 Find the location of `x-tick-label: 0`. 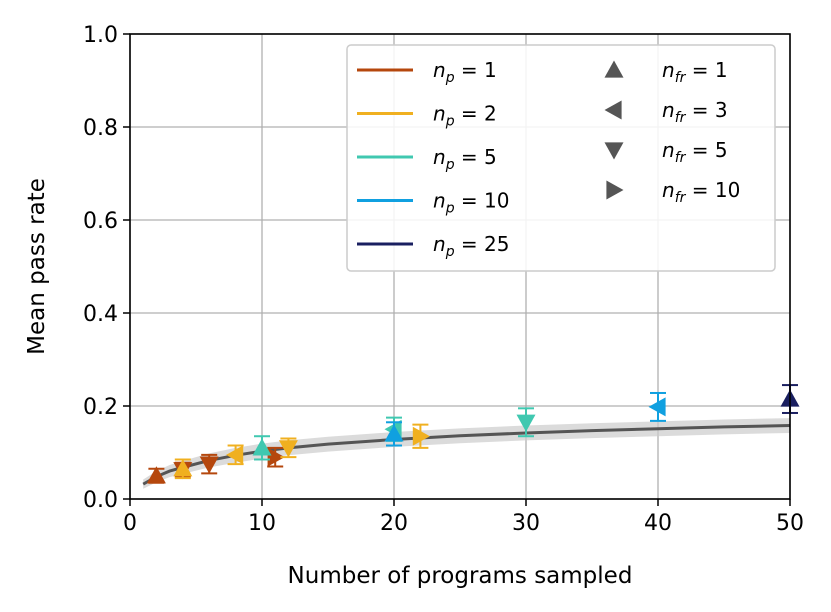

x-tick-label: 0 is located at coordinates (130, 523).